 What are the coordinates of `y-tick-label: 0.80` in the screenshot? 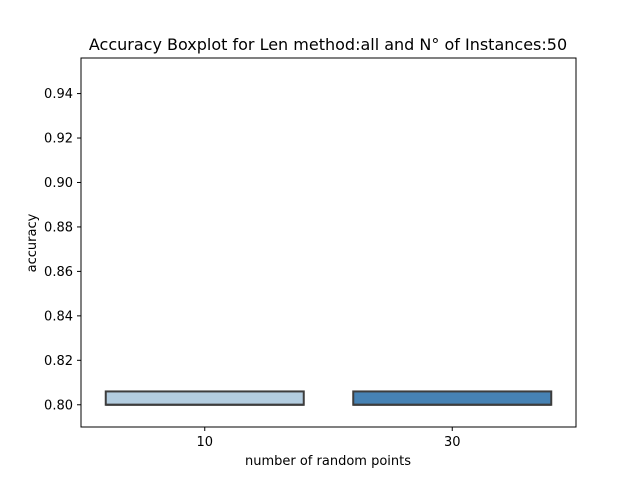 It's located at (58, 405).